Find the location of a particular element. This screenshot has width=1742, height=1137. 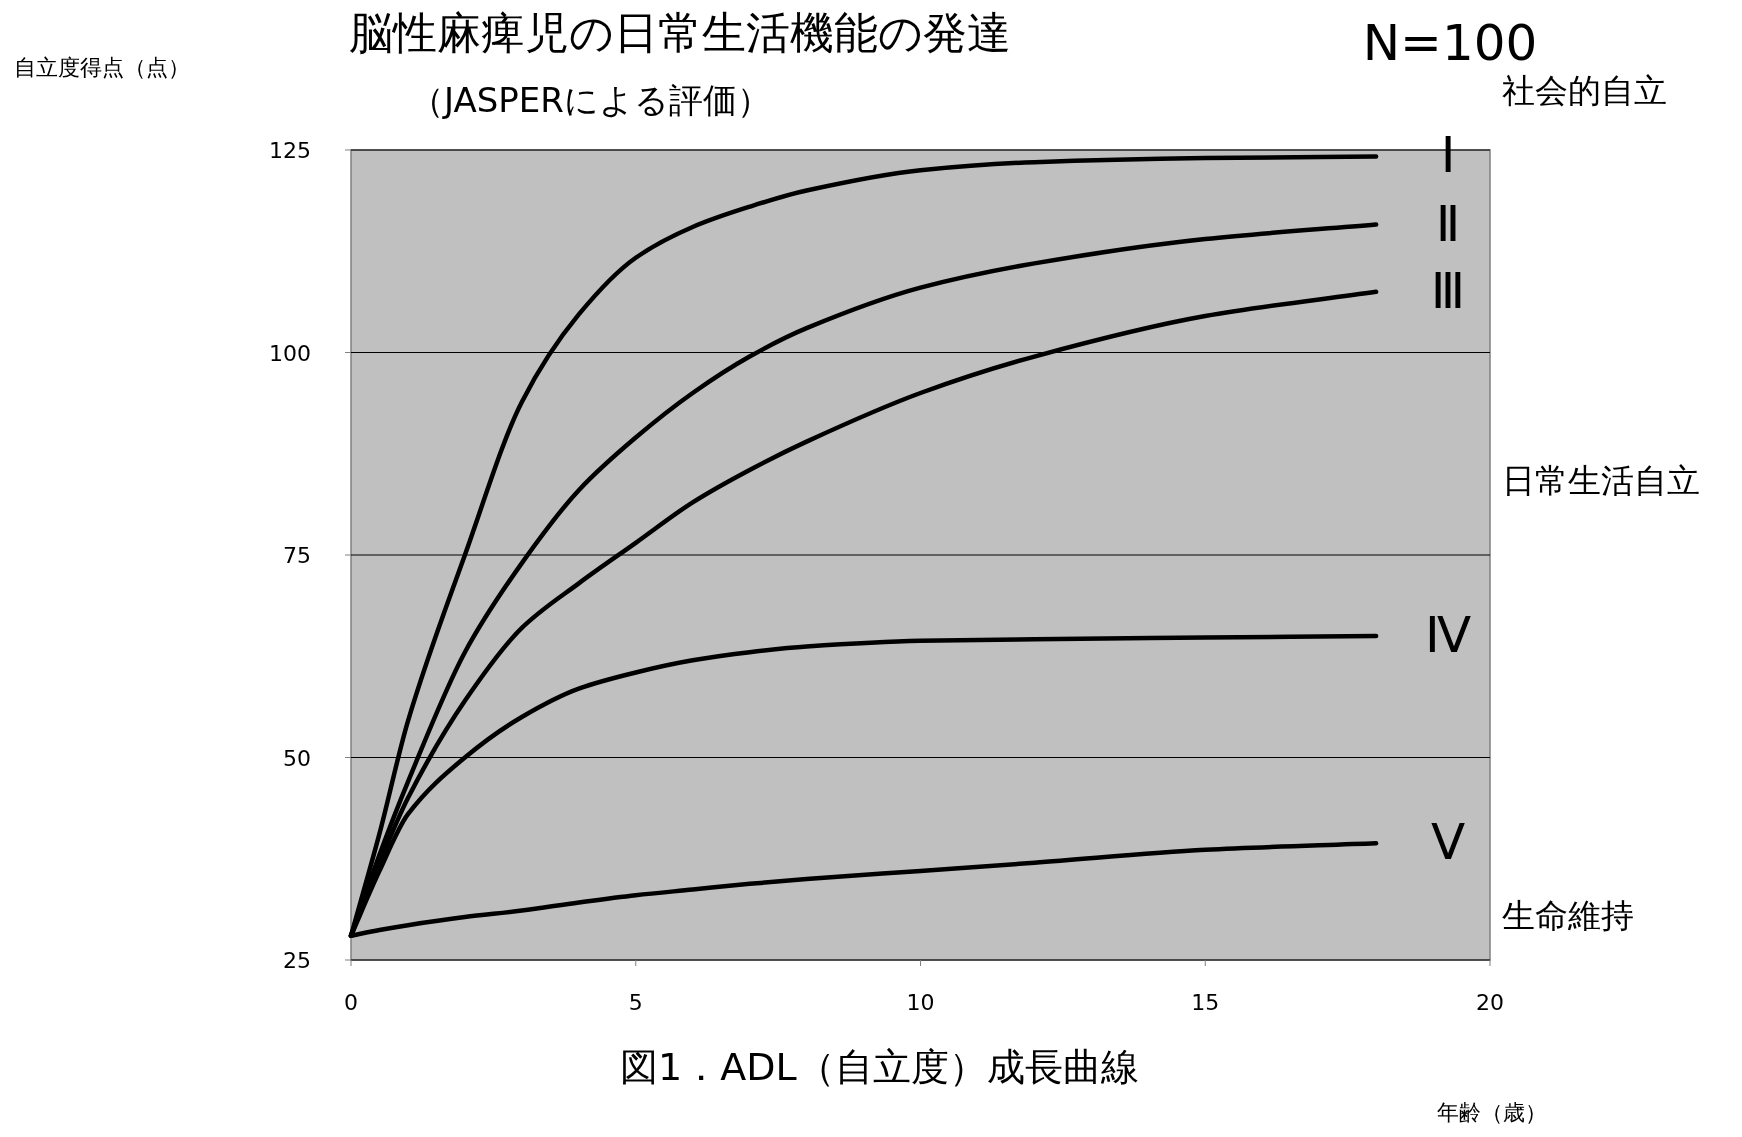

y-tick-label: 75 is located at coordinates (297, 555).